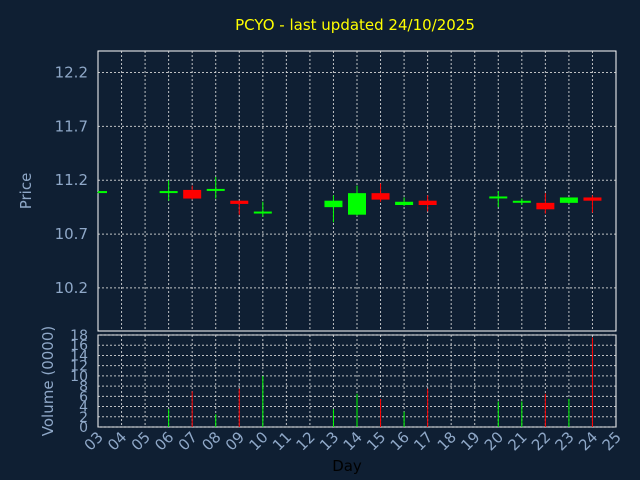 This screenshot has width=640, height=480. What do you see at coordinates (447, 441) in the screenshot?
I see `x-tick-label: 18` at bounding box center [447, 441].